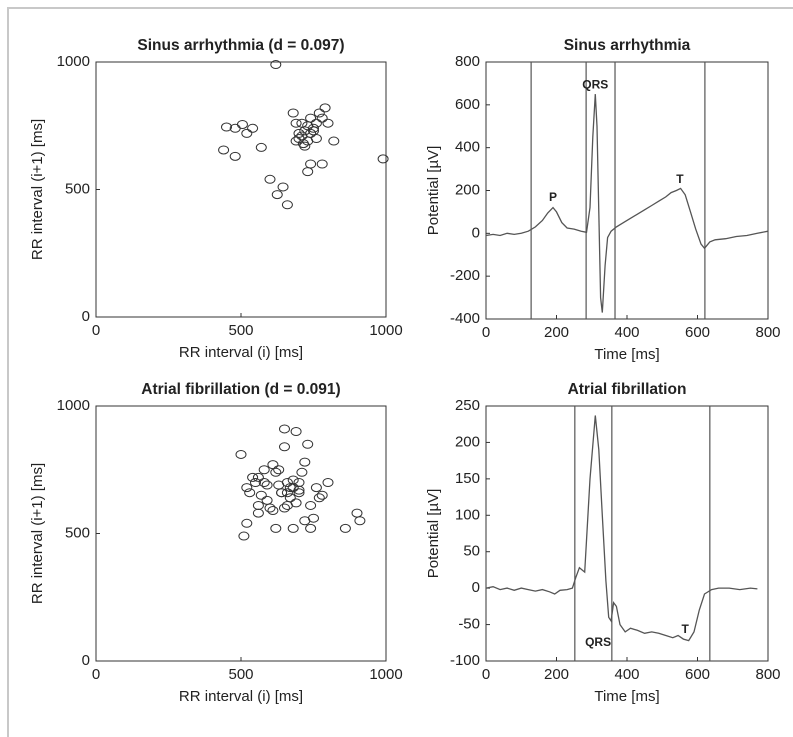 This screenshot has width=793, height=737. Describe the element at coordinates (767, 332) in the screenshot. I see `x-tick-label: 800` at that location.